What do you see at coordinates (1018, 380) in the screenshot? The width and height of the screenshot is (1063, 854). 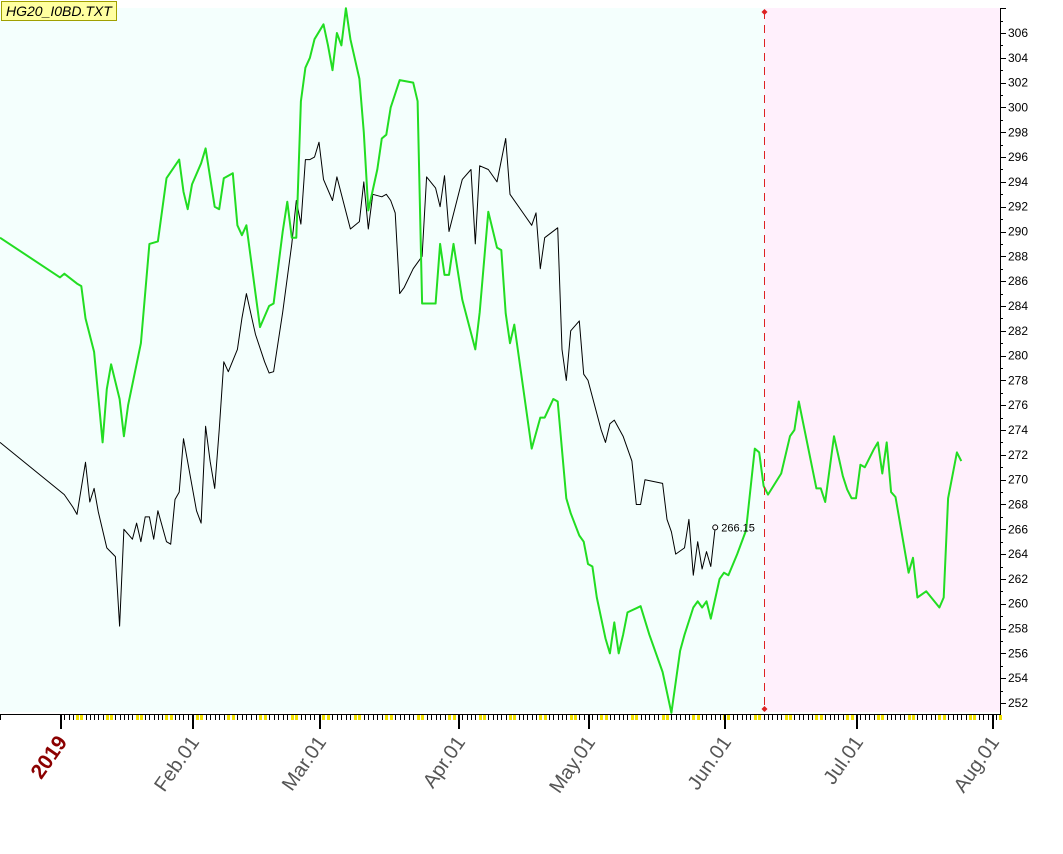 I see `y-tick-label: 278` at bounding box center [1018, 380].